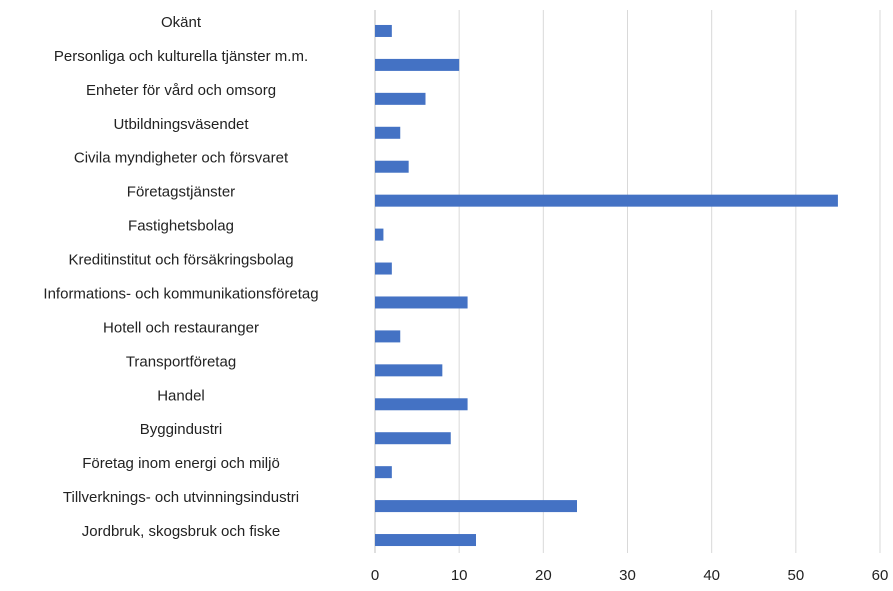 This screenshot has width=893, height=591. What do you see at coordinates (627, 575) in the screenshot?
I see `x-tick-label: 30` at bounding box center [627, 575].